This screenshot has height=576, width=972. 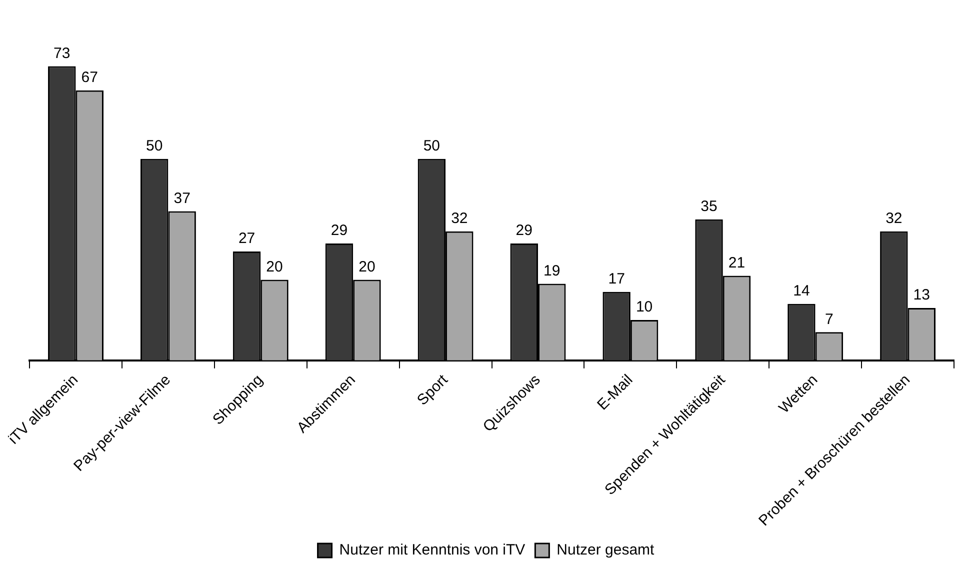 I want to click on data-label: 67, so click(x=89, y=77).